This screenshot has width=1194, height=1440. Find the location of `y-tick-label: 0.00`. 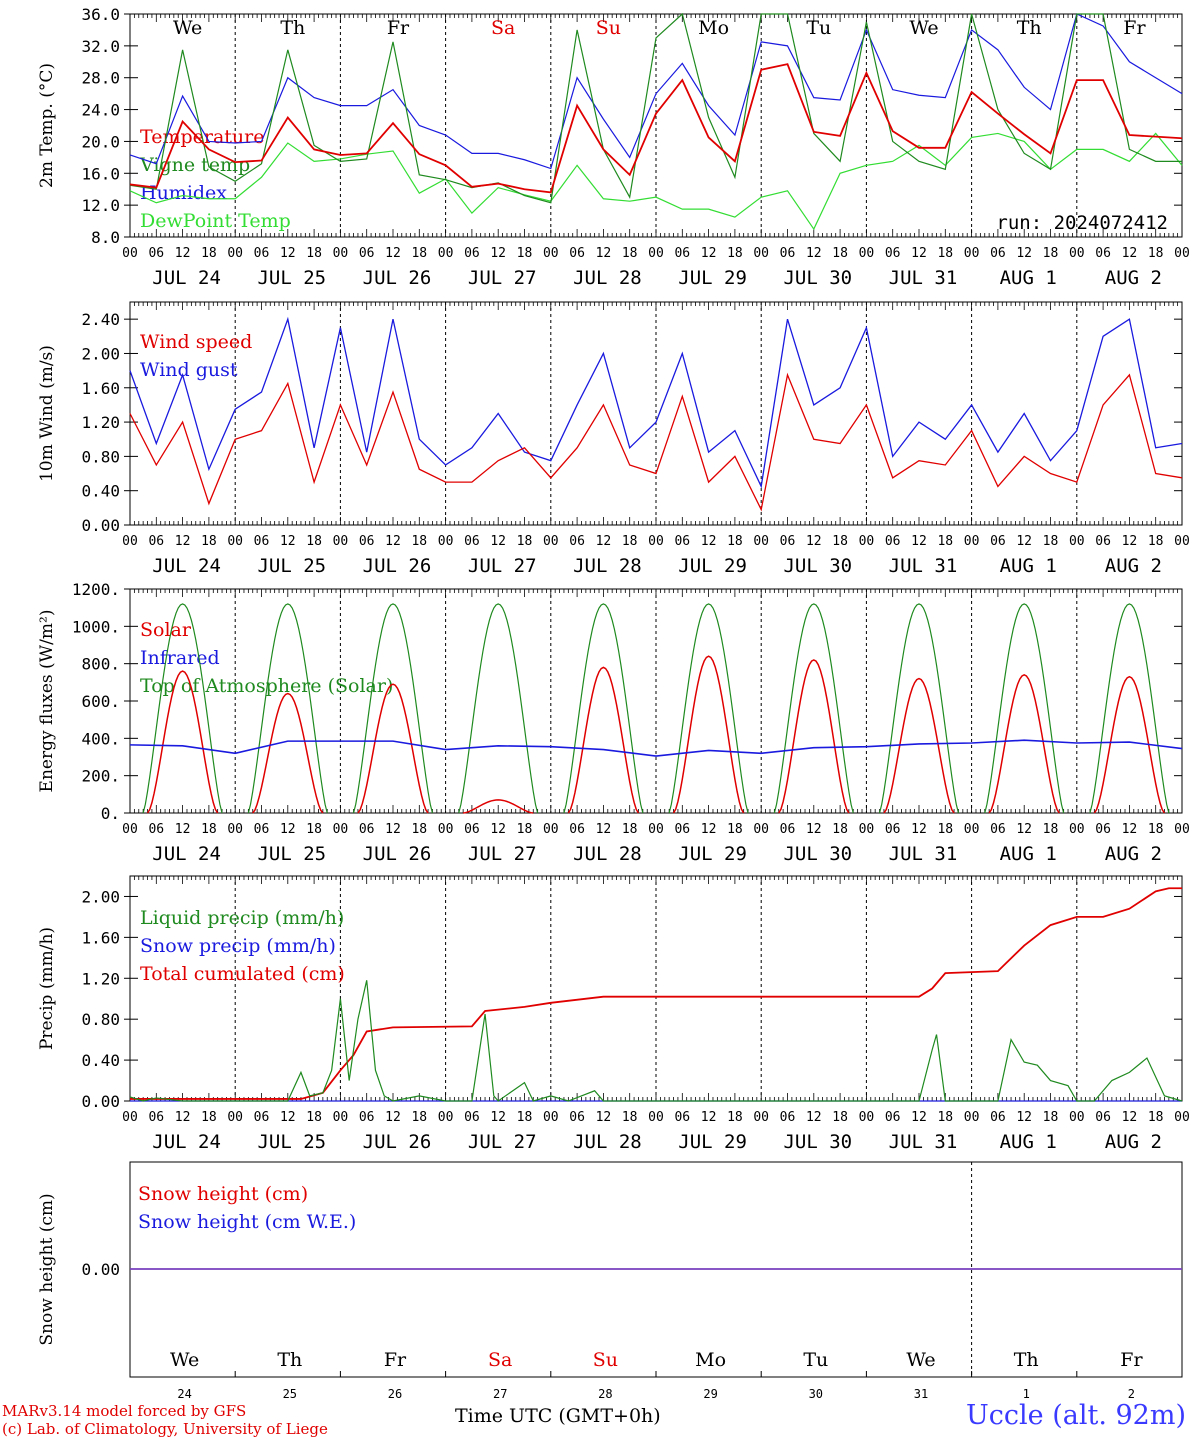

y-tick-label: 0.00 is located at coordinates (100, 1101).